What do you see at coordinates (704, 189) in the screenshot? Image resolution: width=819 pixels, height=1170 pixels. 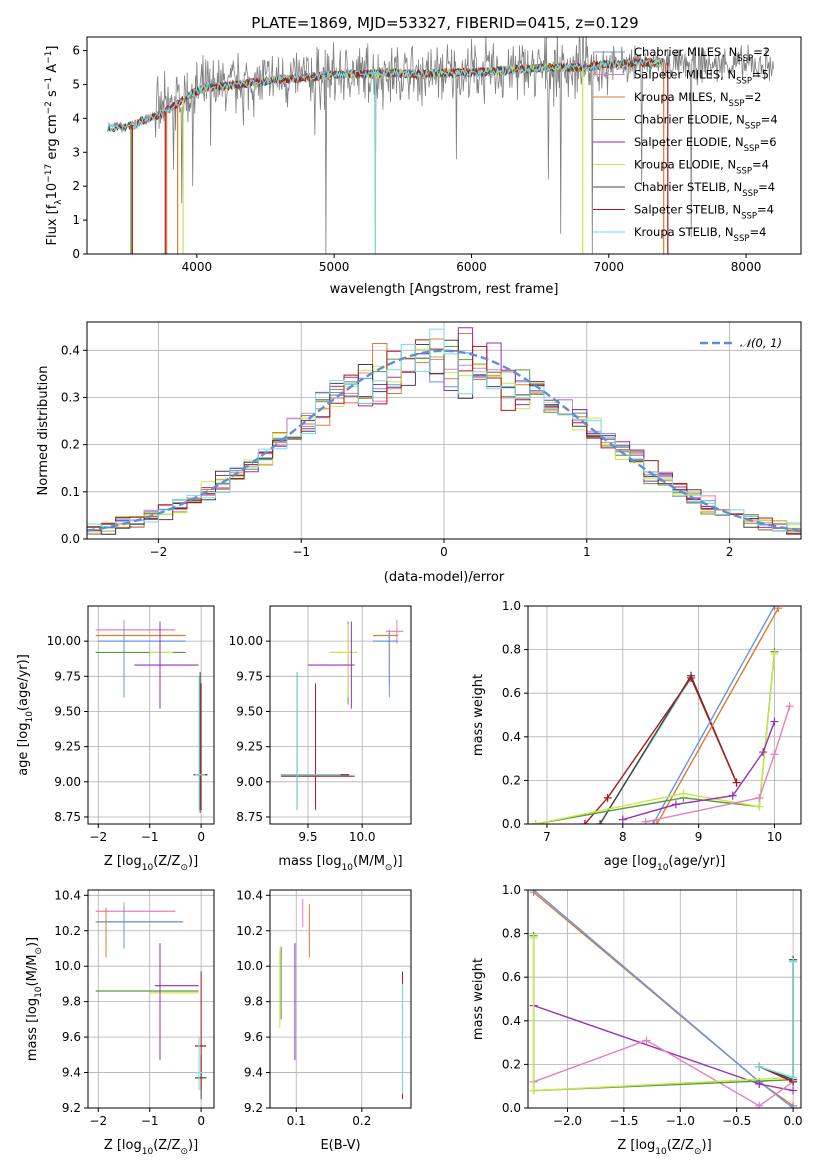 I see `legend-entry: Chabrier STELIB, NSSP=4` at bounding box center [704, 189].